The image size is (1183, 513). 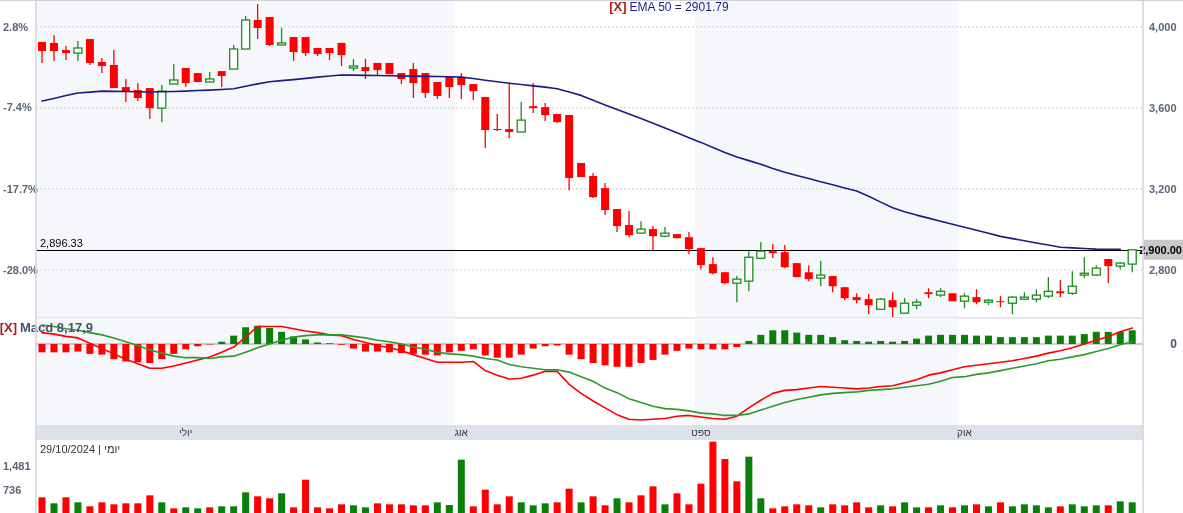 What do you see at coordinates (17, 107) in the screenshot?
I see `y2-tick-label: -7.4%` at bounding box center [17, 107].